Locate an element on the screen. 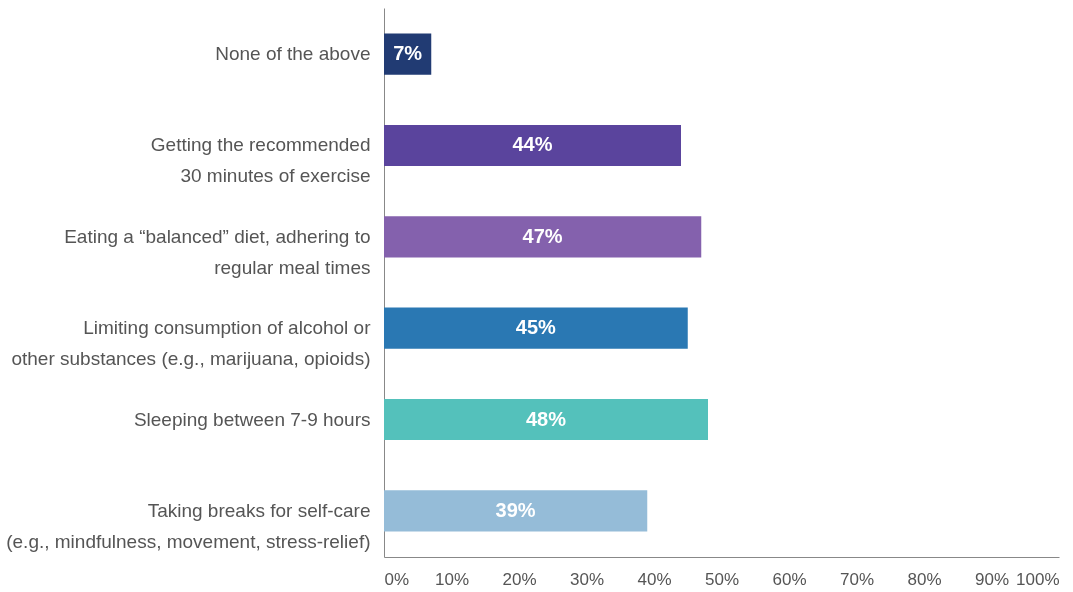 The image size is (1073, 592). x-tick-label: 80% is located at coordinates (924, 579).